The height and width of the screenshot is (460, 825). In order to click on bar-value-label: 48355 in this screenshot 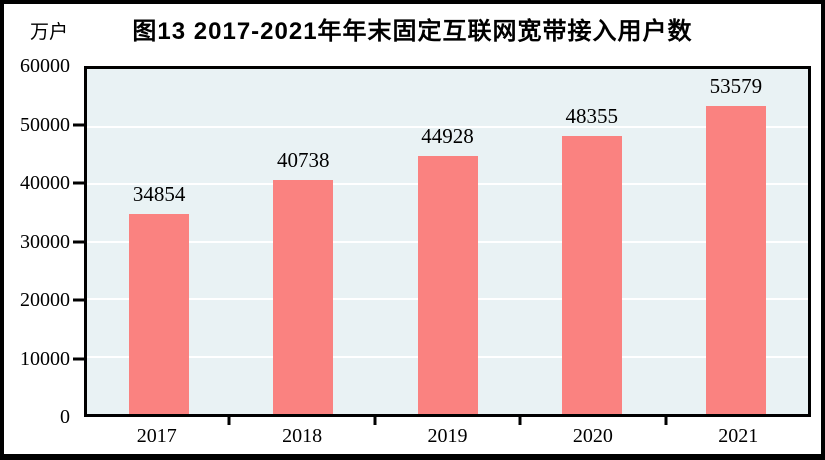, I will do `click(591, 115)`.